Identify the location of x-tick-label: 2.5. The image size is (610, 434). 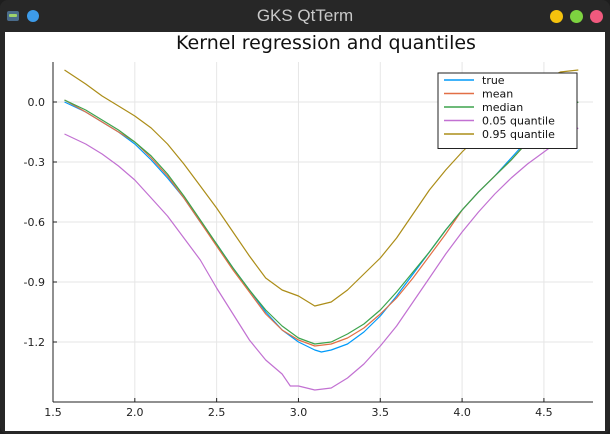
(217, 412).